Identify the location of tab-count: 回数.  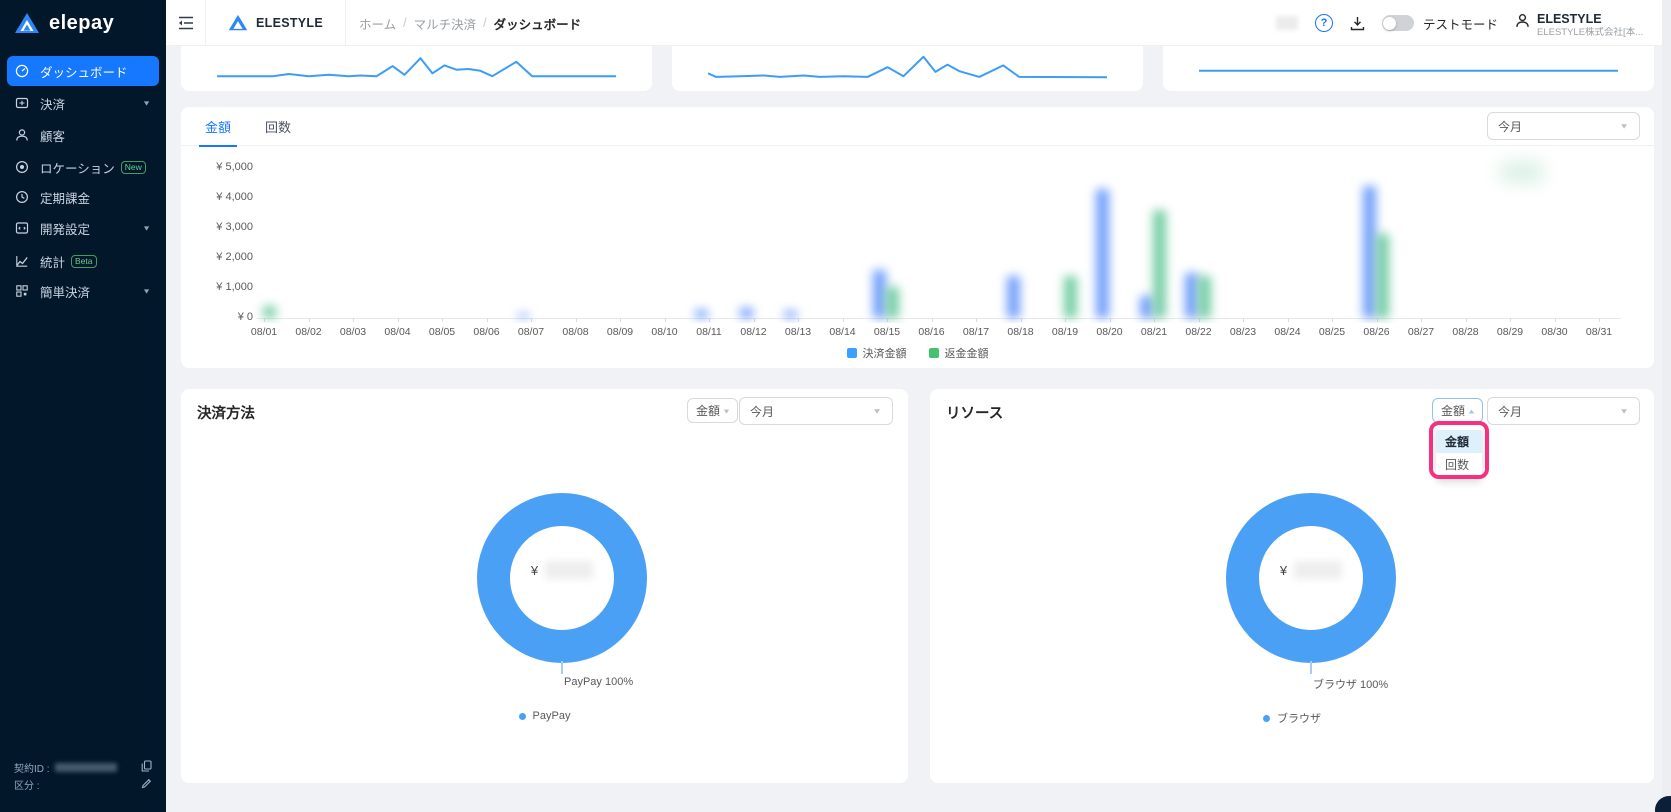
(278, 127).